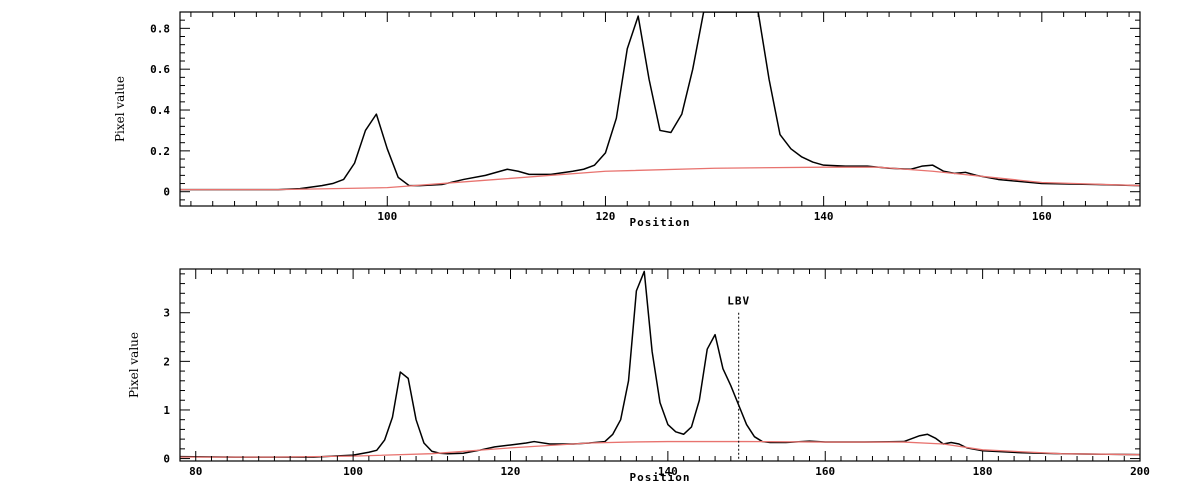 This screenshot has width=1200, height=486. I want to click on x-tick-label: 180, so click(983, 471).